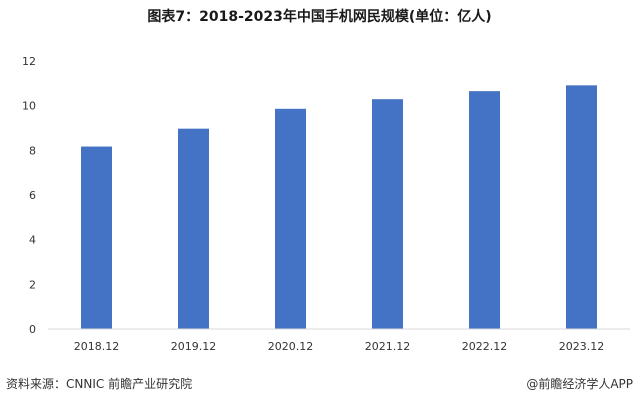  Describe the element at coordinates (32, 329) in the screenshot. I see `y-tick-label: 0` at that location.